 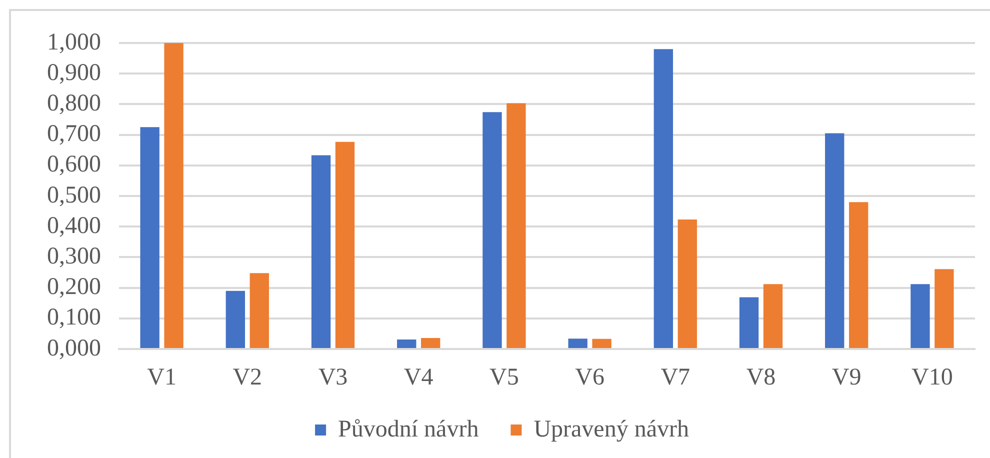 What do you see at coordinates (333, 377) in the screenshot?
I see `x-tick-label: V3` at bounding box center [333, 377].